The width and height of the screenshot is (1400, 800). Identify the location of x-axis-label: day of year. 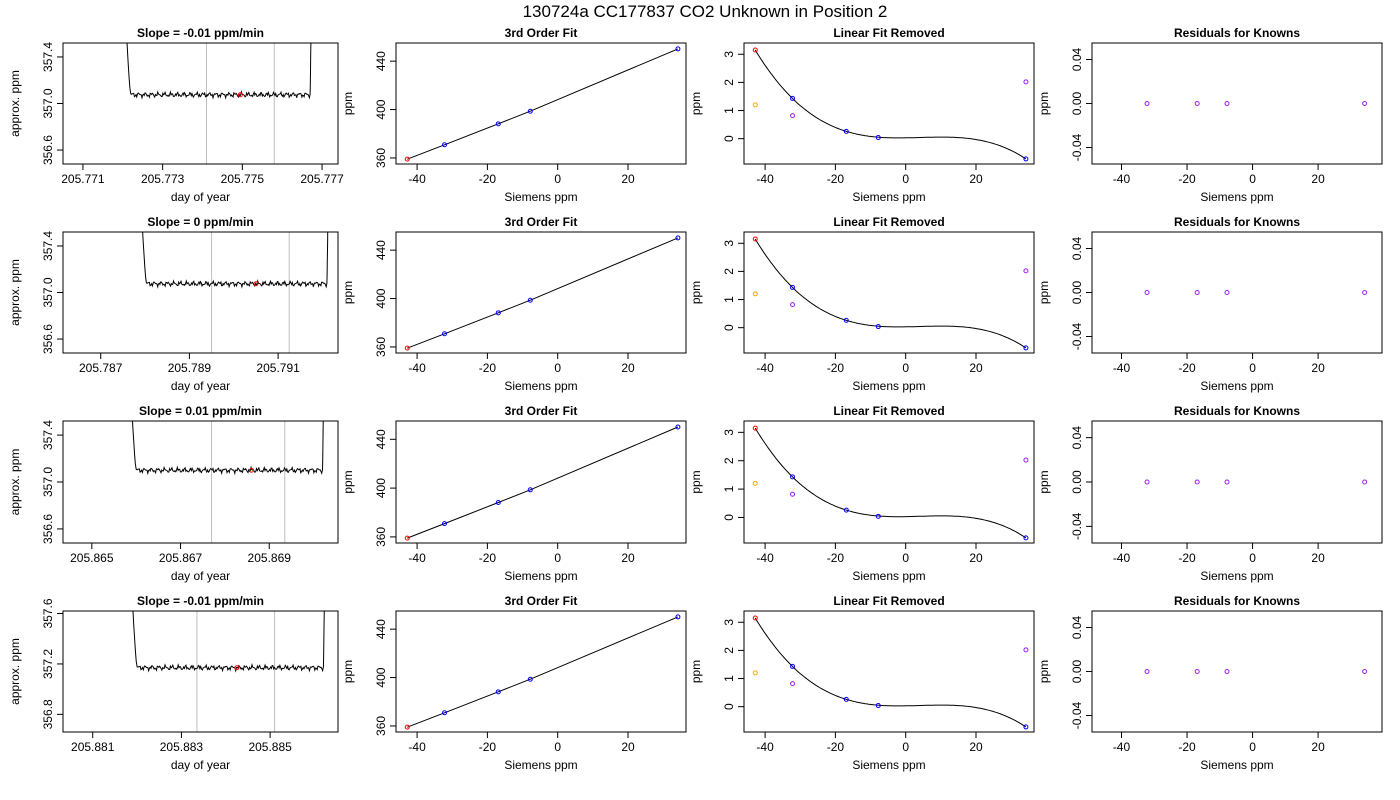
(200, 386).